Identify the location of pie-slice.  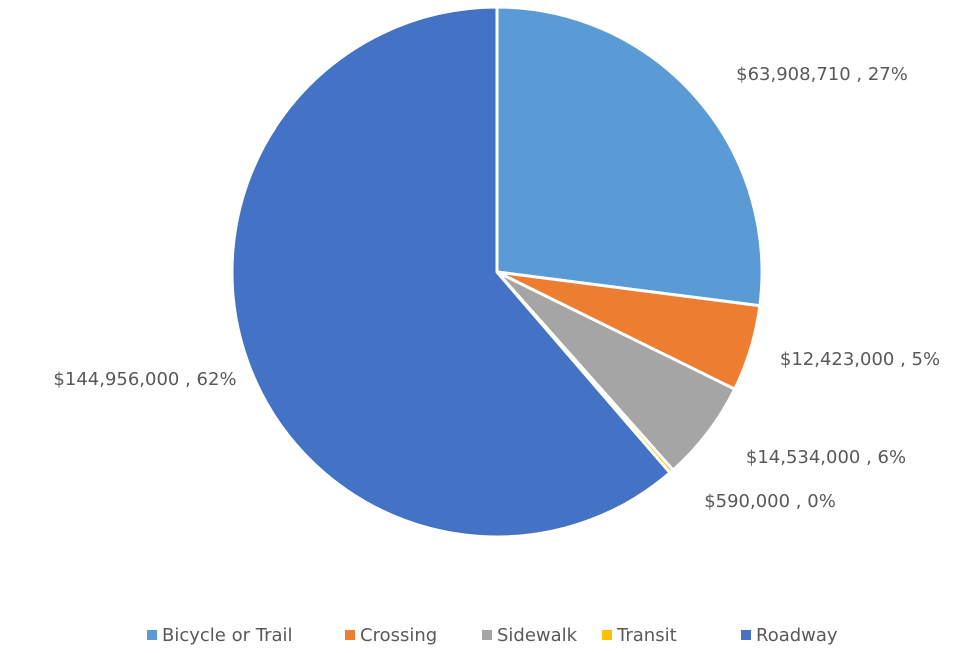
(629, 156).